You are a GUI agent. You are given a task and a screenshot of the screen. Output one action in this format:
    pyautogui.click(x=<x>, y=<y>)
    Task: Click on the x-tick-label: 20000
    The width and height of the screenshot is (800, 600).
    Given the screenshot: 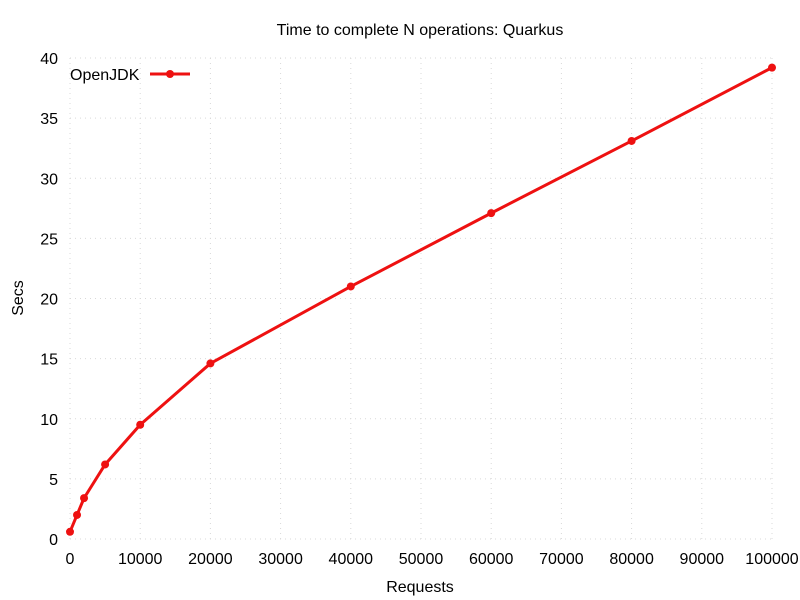 What is the action you would take?
    pyautogui.click(x=210, y=559)
    